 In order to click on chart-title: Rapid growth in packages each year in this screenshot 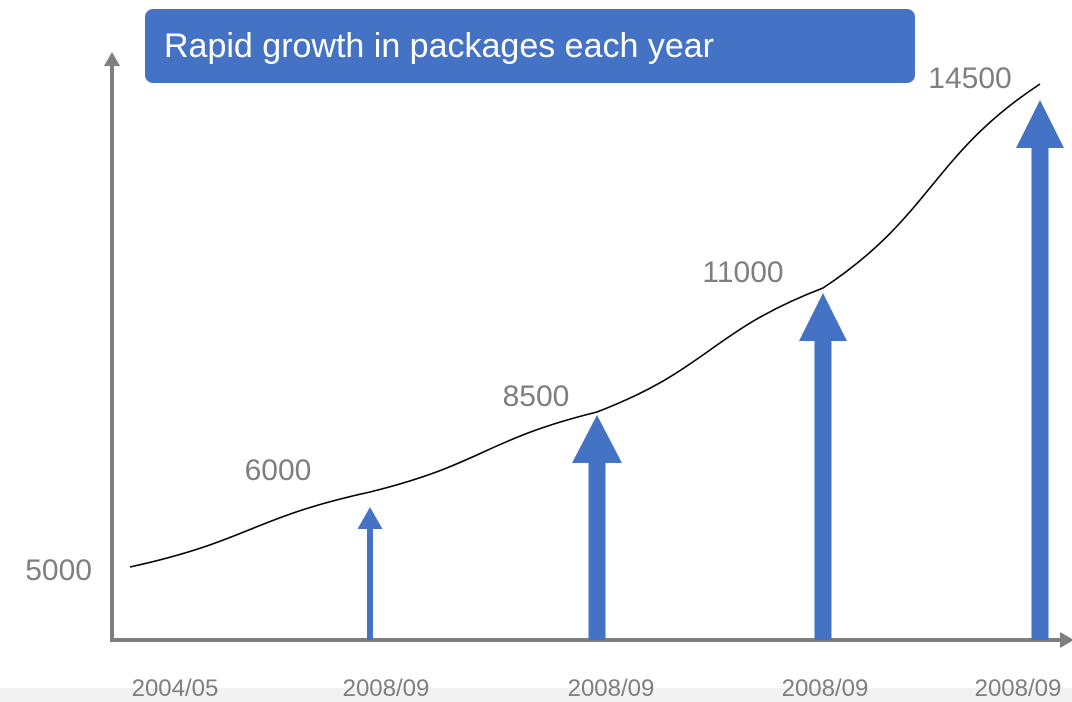, I will do `click(439, 45)`.